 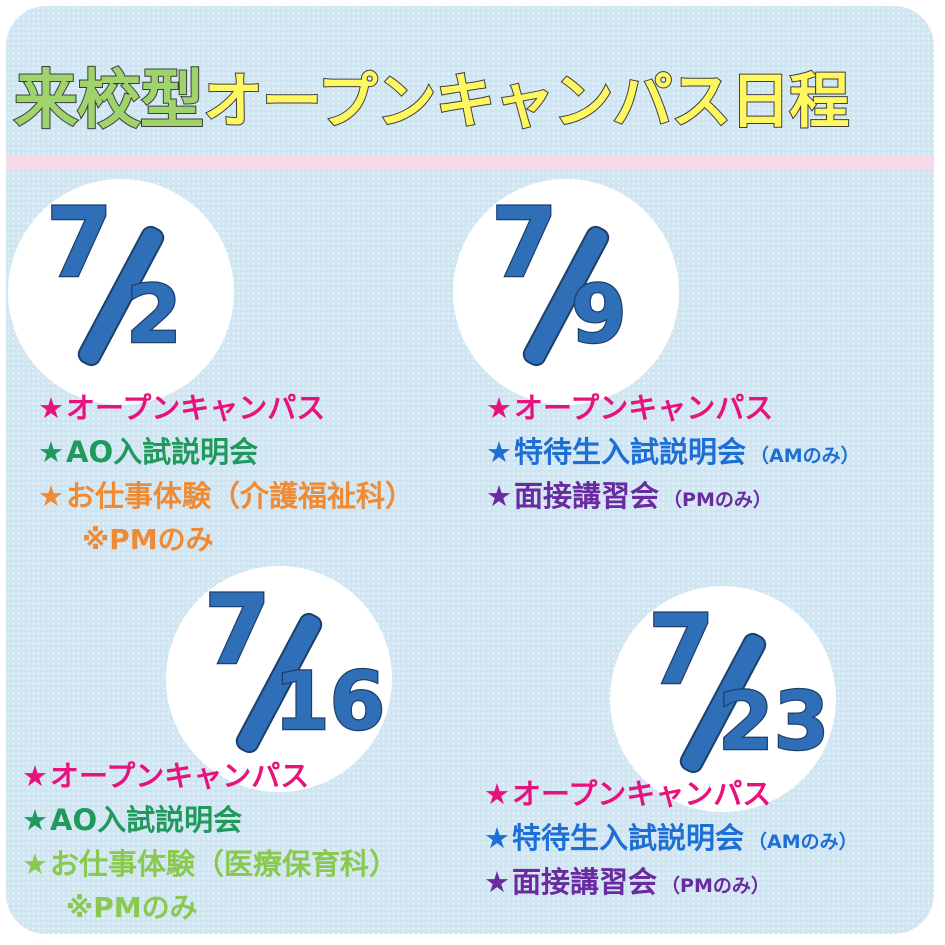 I want to click on event-item: ★お仕事体験（医療保育科）, so click(x=210, y=864).